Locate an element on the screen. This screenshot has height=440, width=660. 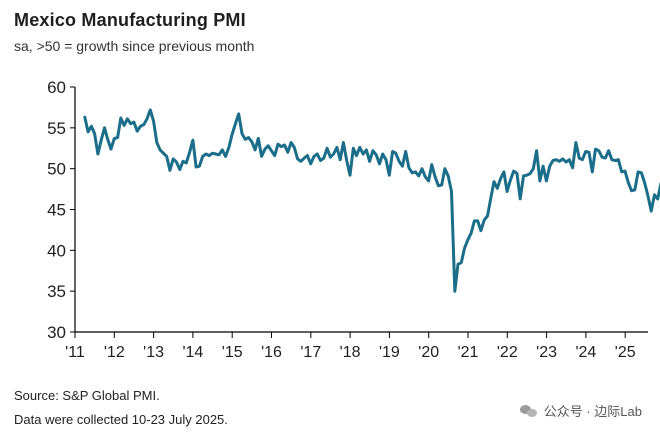
y-tick-label: 40 is located at coordinates (56, 250).